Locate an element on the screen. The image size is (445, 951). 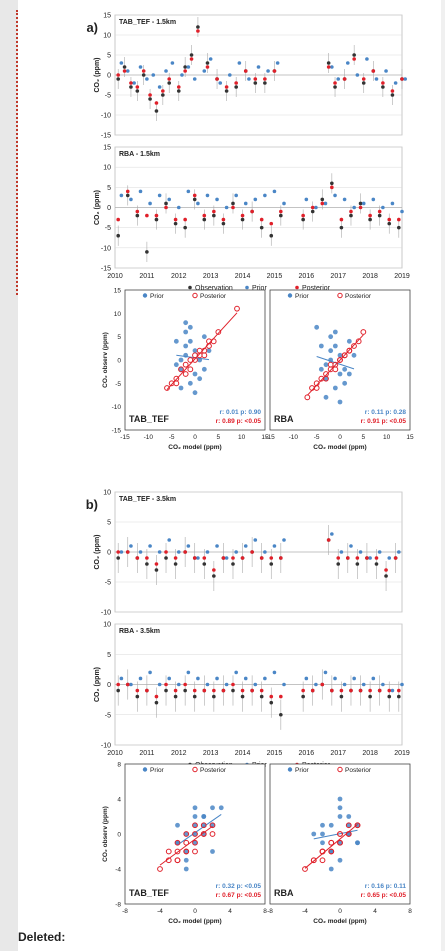
x-tick-label: 2018 is located at coordinates (370, 276).